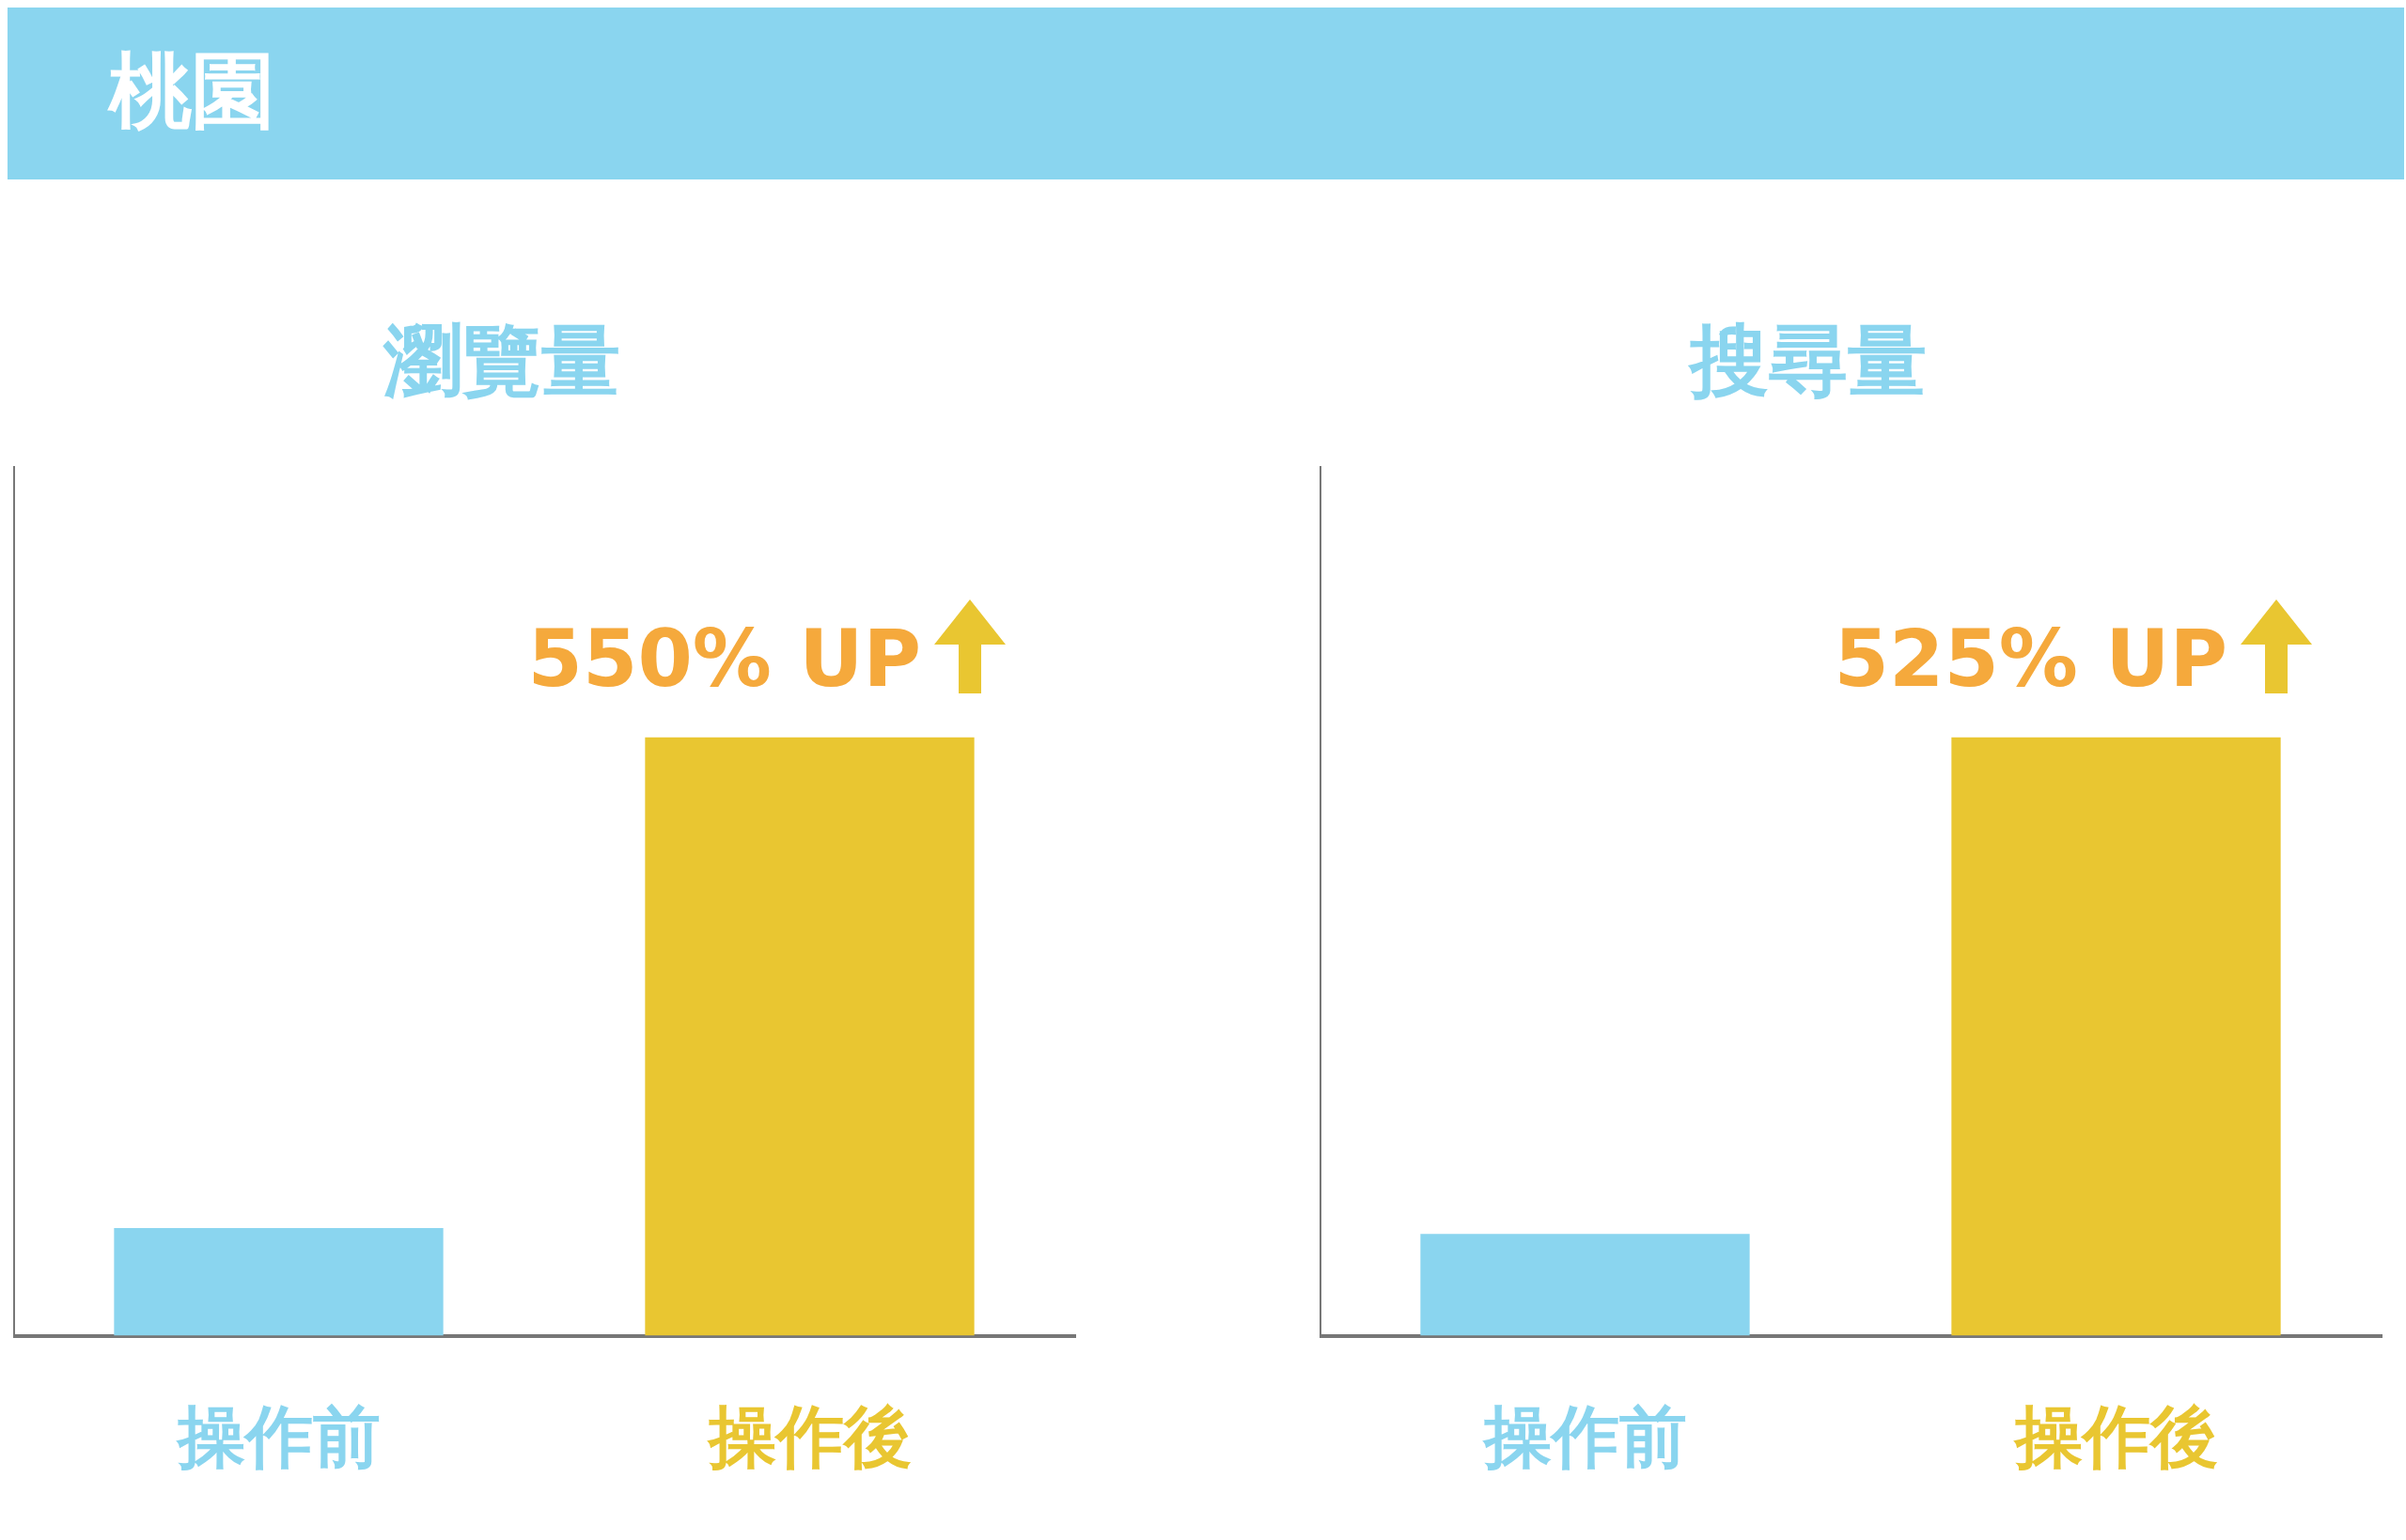 Image resolution: width=2406 pixels, height=1540 pixels. What do you see at coordinates (191, 91) in the screenshot?
I see `text: 桃園` at bounding box center [191, 91].